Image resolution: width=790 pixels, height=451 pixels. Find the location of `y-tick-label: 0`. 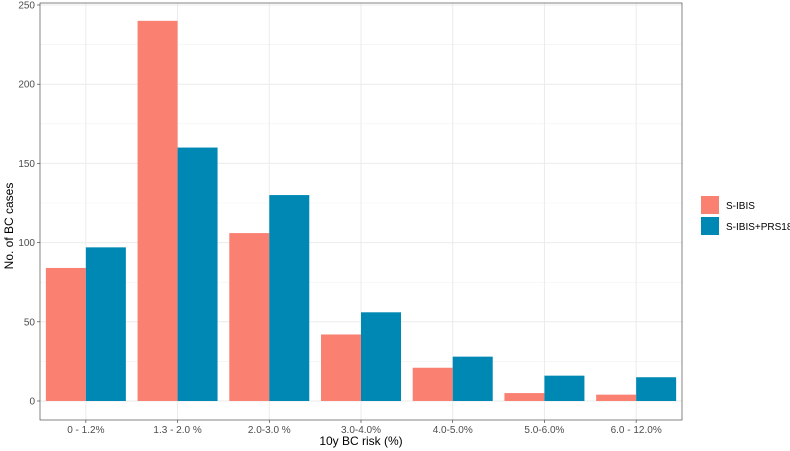

y-tick-label: 0 is located at coordinates (32, 402).